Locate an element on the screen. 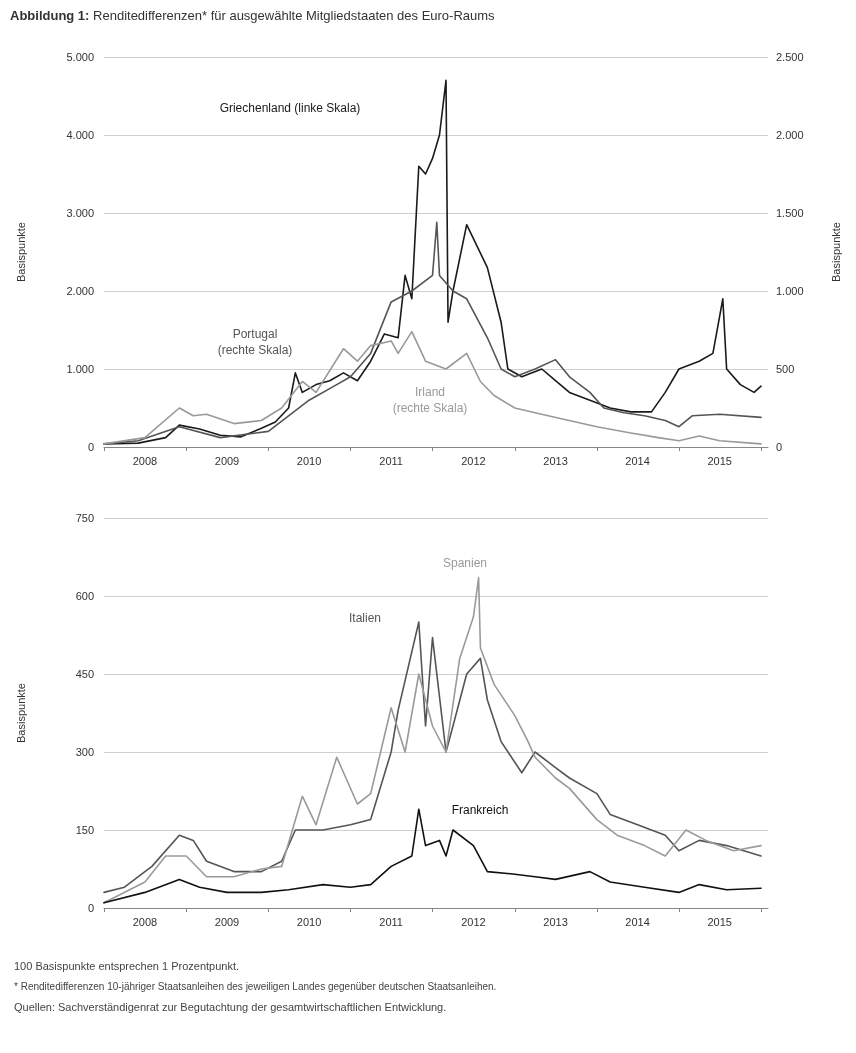  text: 100 Basispunkte entsprechen 1 Prozentpunkt. is located at coordinates (127, 966).